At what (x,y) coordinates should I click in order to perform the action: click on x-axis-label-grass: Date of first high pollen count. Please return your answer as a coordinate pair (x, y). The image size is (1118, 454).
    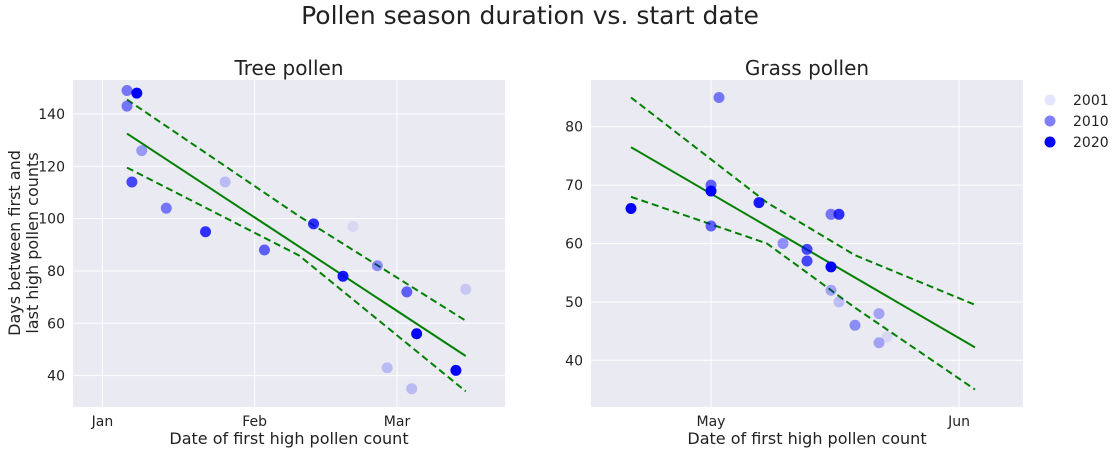
    Looking at the image, I should click on (806, 438).